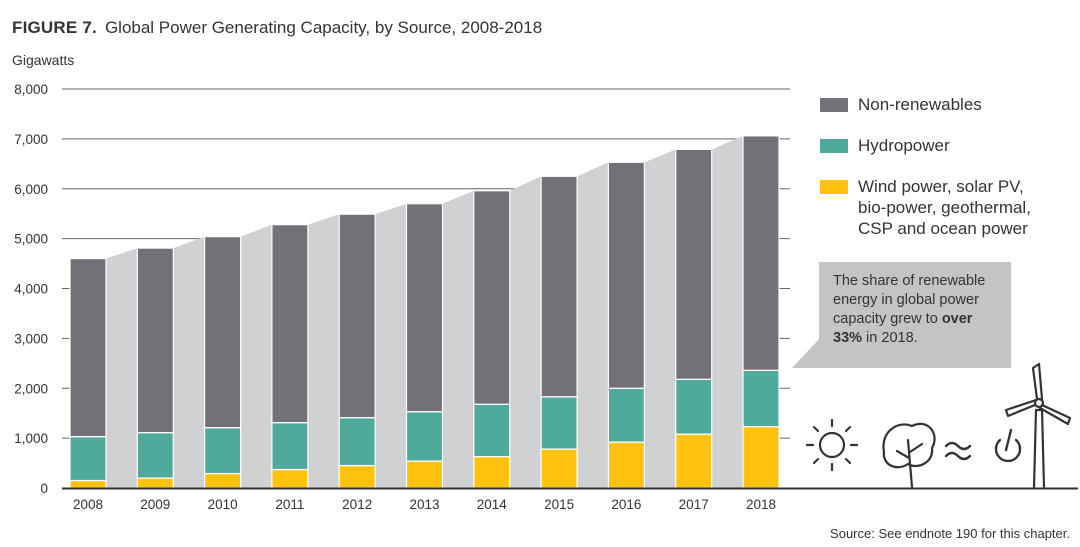  I want to click on legend-item-hydropower: Hydropower, so click(925, 145).